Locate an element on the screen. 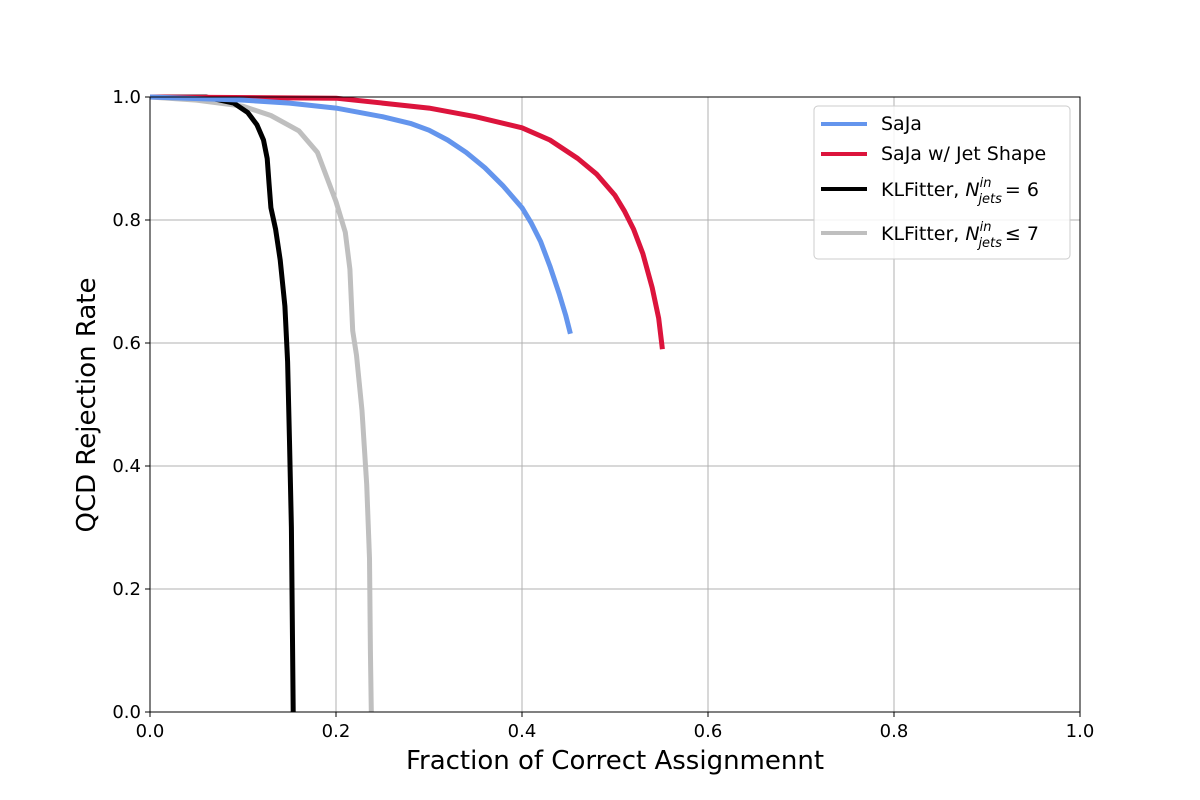 The height and width of the screenshot is (800, 1200). x-tick-label: 0.4 is located at coordinates (522, 731).